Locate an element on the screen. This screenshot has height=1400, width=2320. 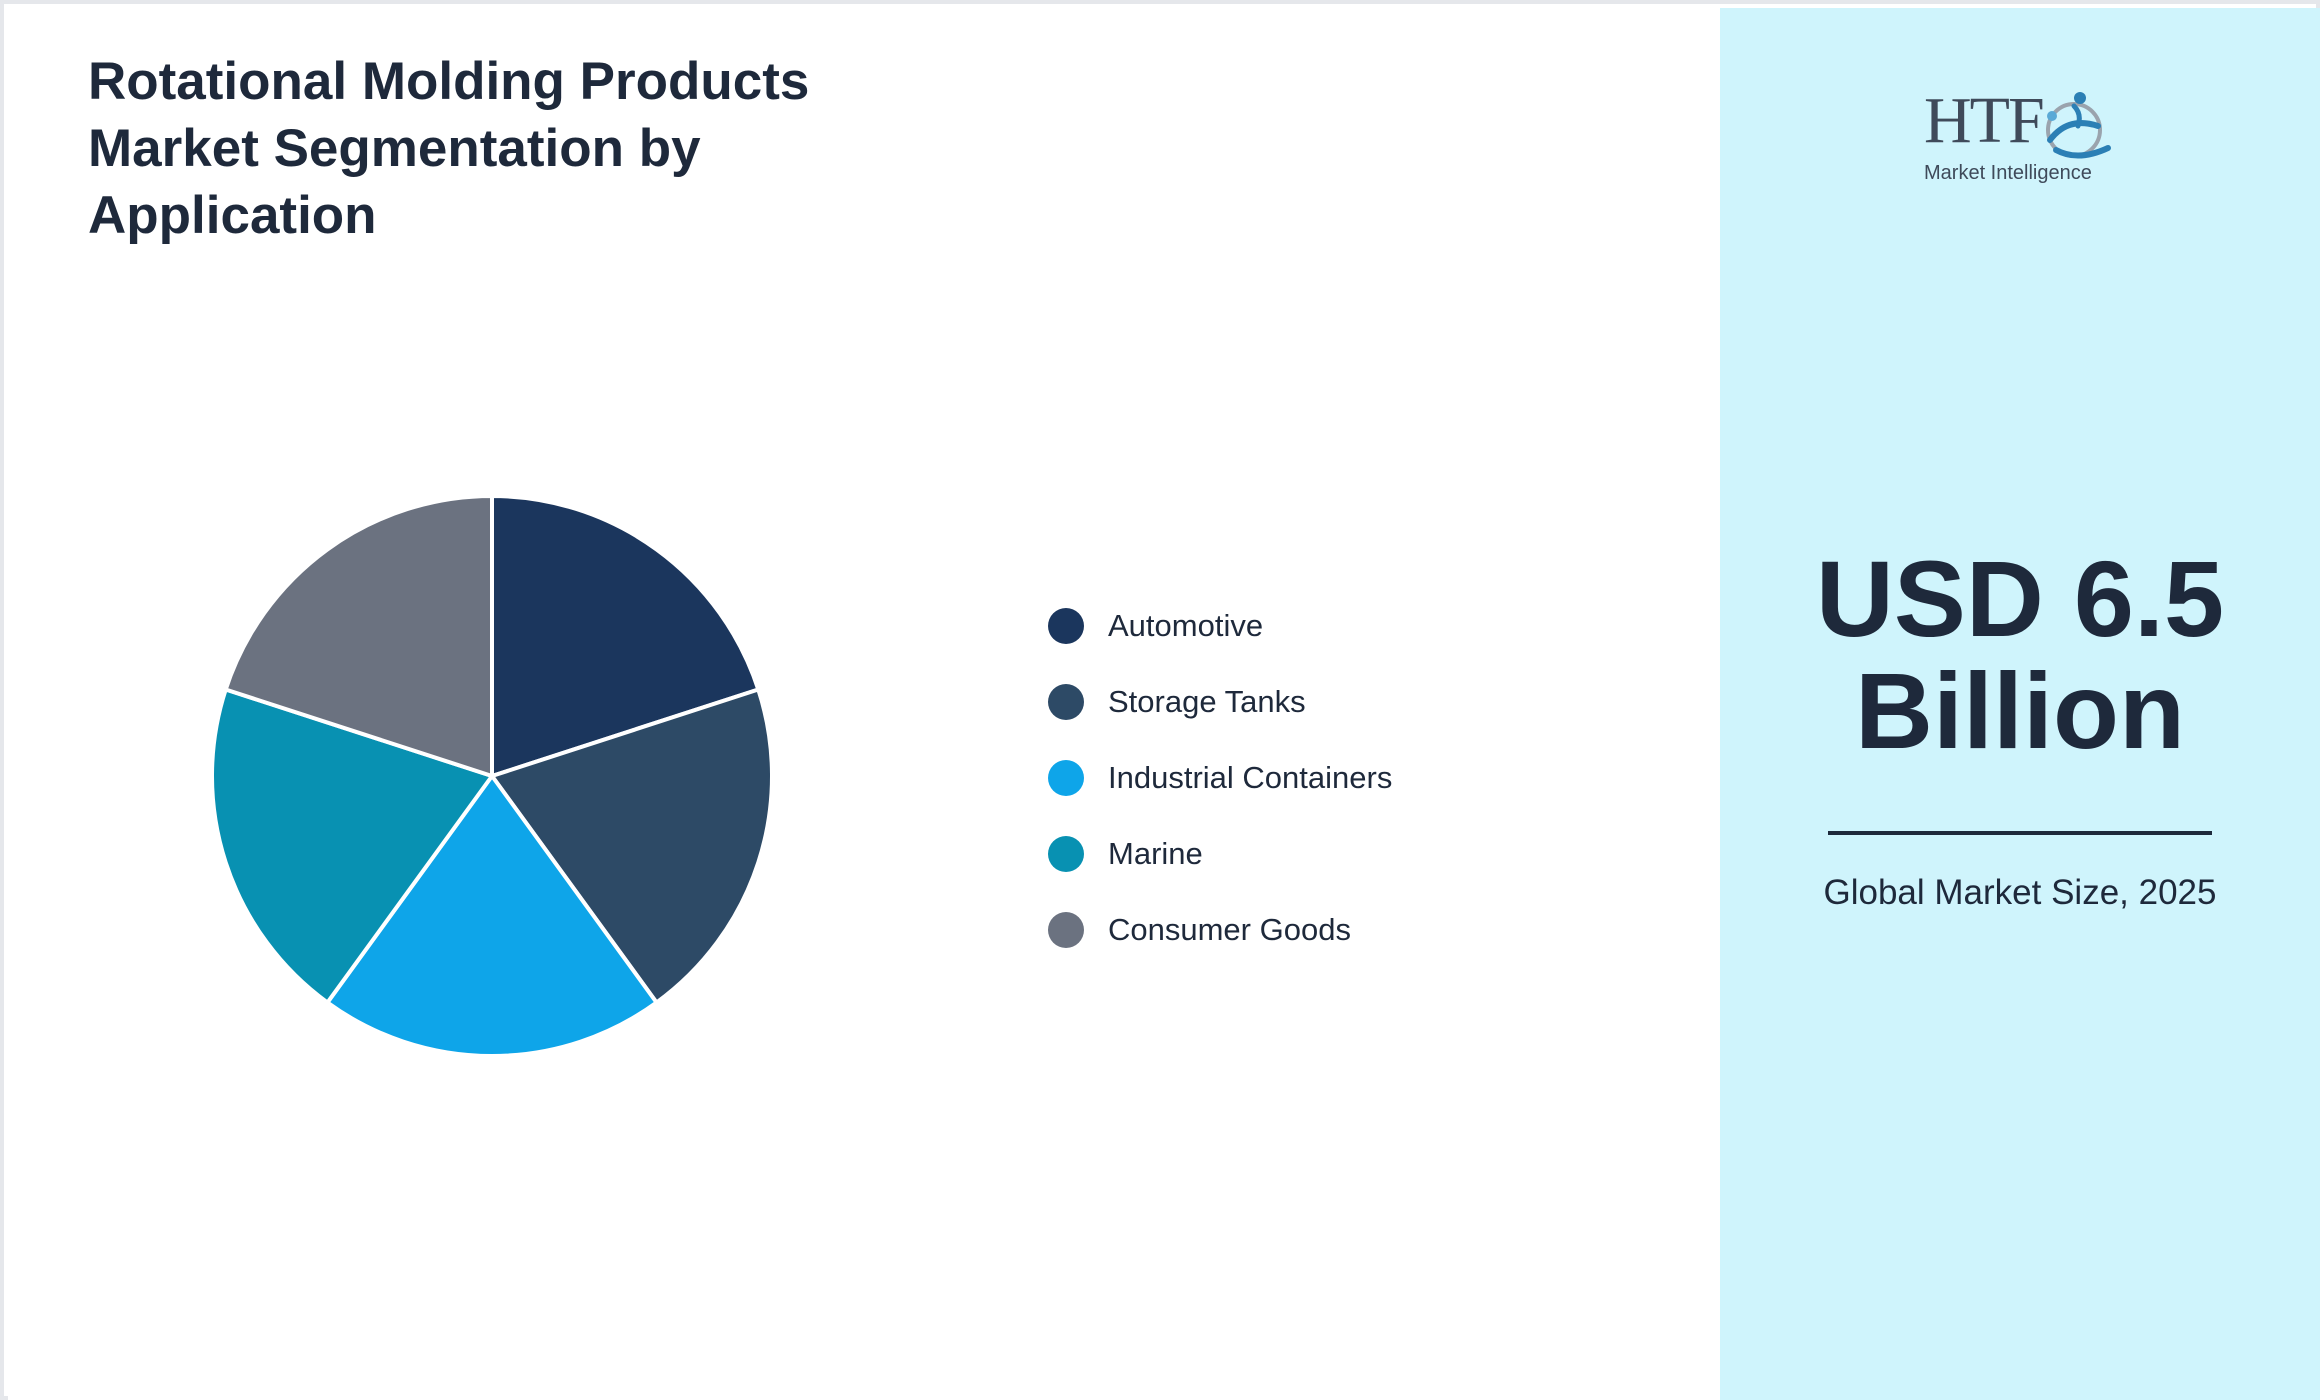
logo-text: HTF is located at coordinates (1984, 120).